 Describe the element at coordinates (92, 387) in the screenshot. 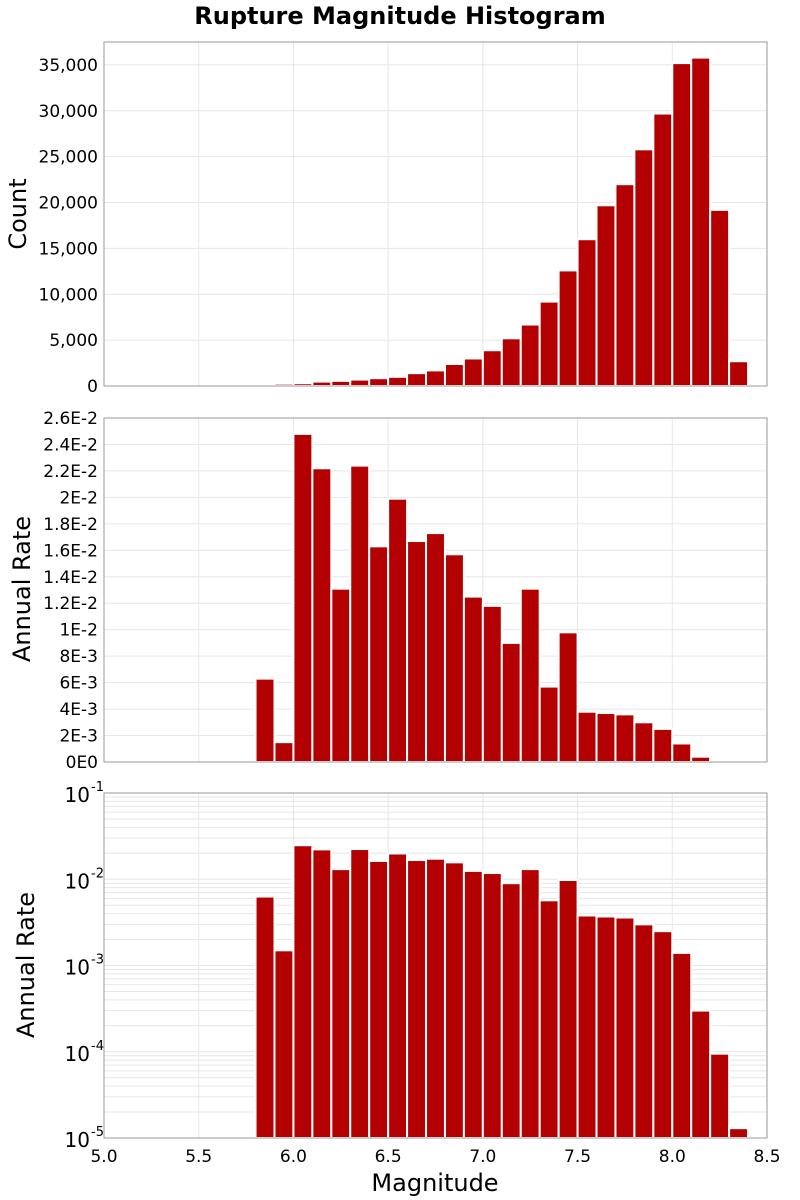

I see `y-tick-label: 0` at that location.